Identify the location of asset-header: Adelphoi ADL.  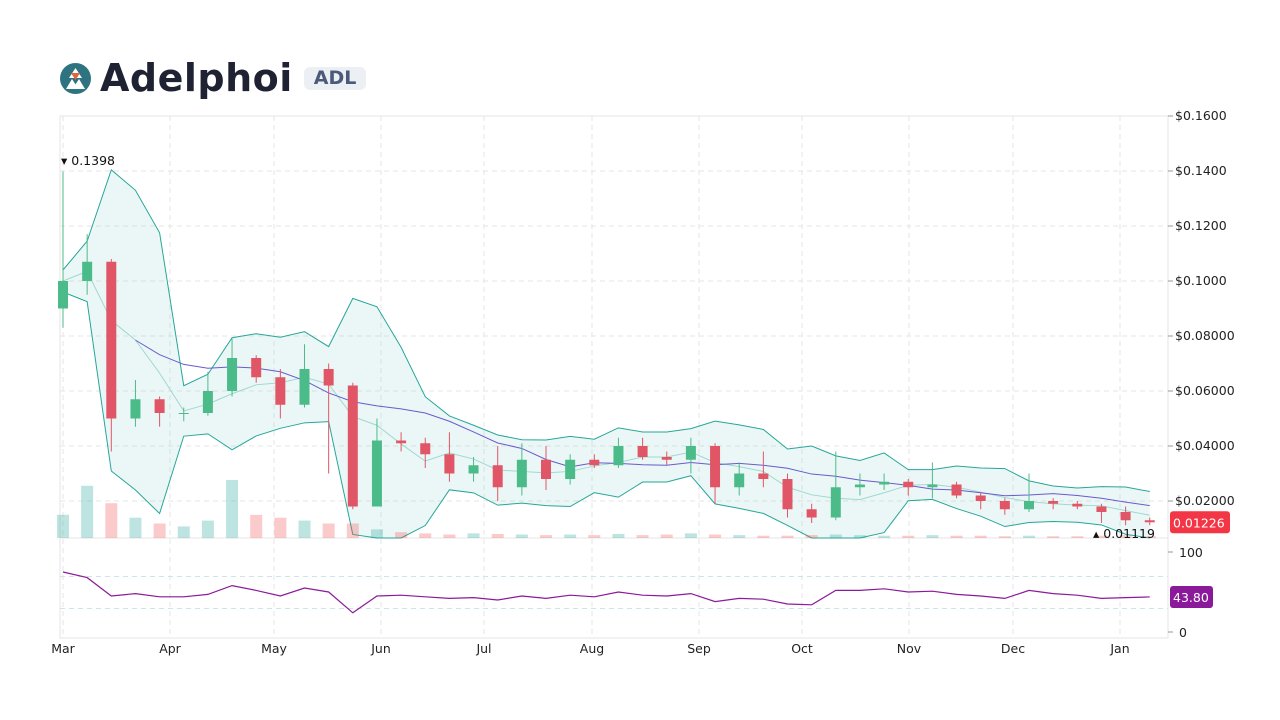
(213, 78).